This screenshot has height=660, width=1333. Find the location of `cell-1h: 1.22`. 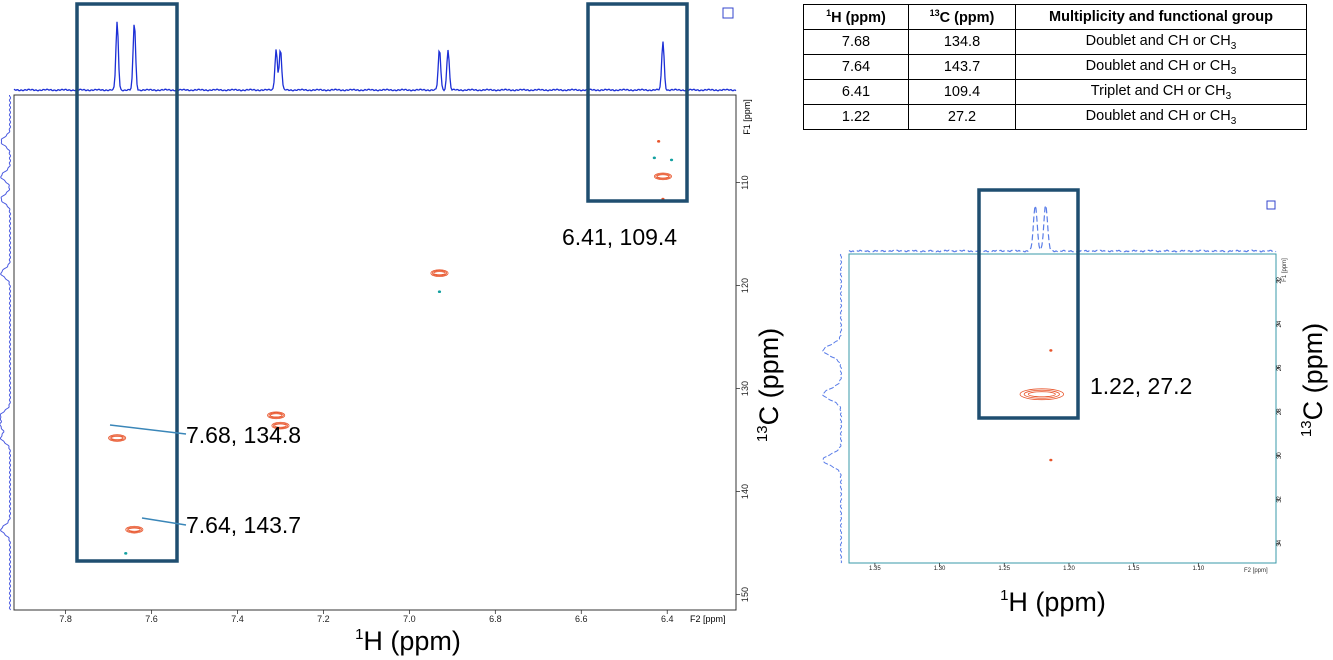

cell-1h: 1.22 is located at coordinates (856, 117).